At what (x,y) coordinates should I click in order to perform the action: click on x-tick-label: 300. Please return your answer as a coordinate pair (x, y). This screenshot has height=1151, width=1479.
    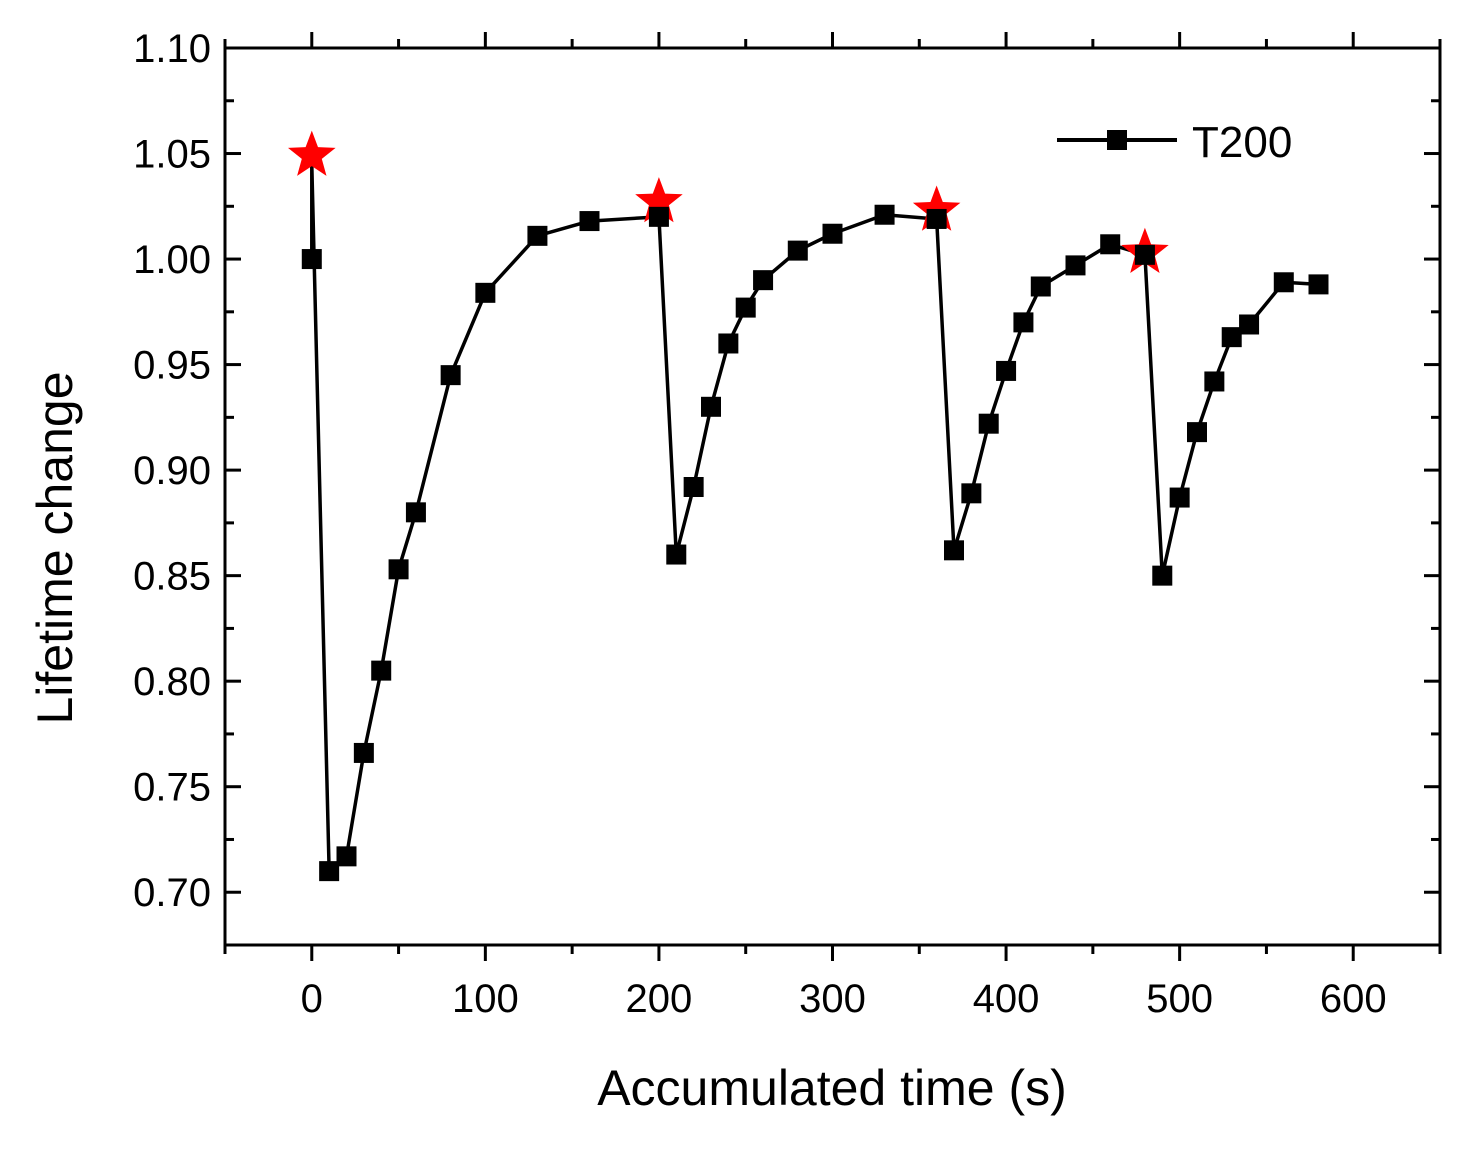
    Looking at the image, I should click on (832, 999).